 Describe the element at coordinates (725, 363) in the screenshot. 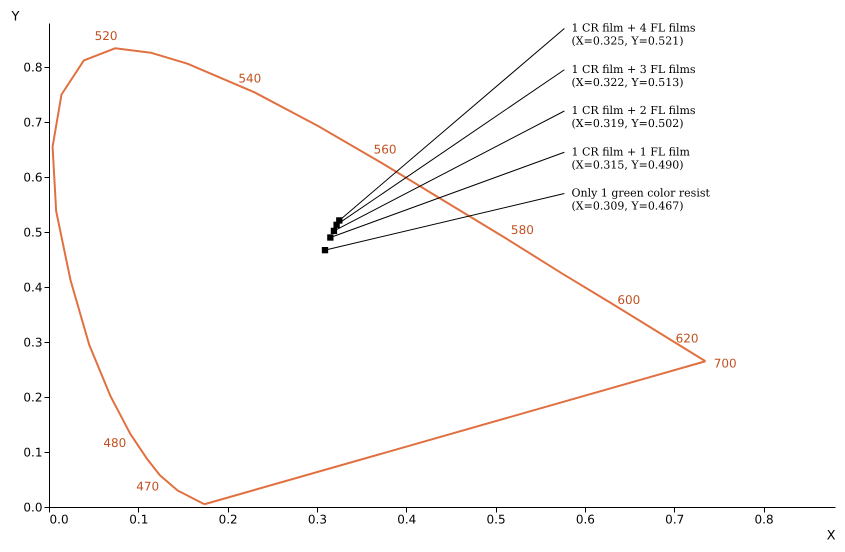

I see `annotation: 700` at that location.